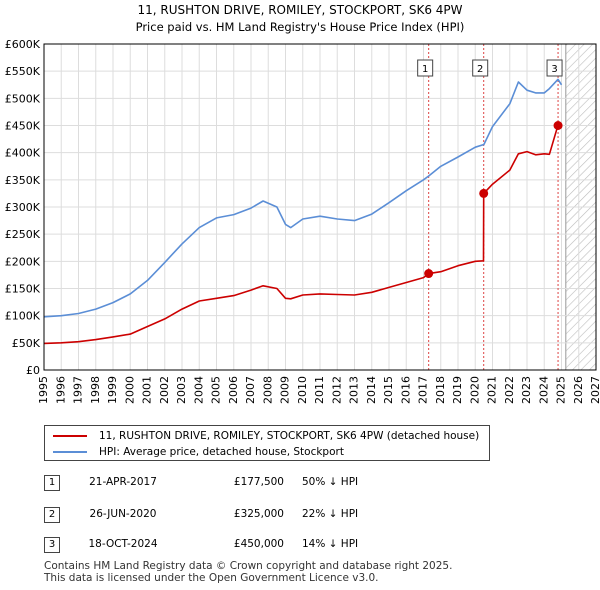 The width and height of the screenshot is (600, 590). Describe the element at coordinates (267, 390) in the screenshot. I see `x-tick-label: 2008` at that location.